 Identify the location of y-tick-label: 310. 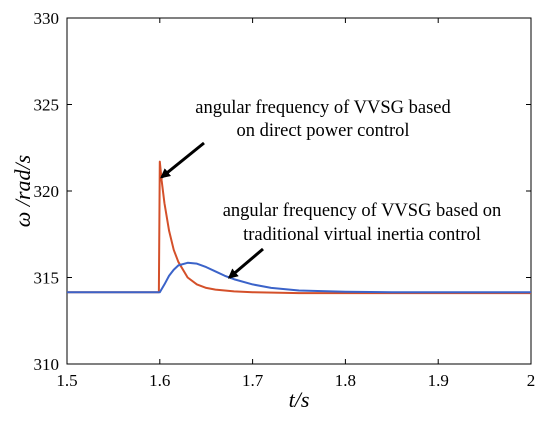
(47, 364).